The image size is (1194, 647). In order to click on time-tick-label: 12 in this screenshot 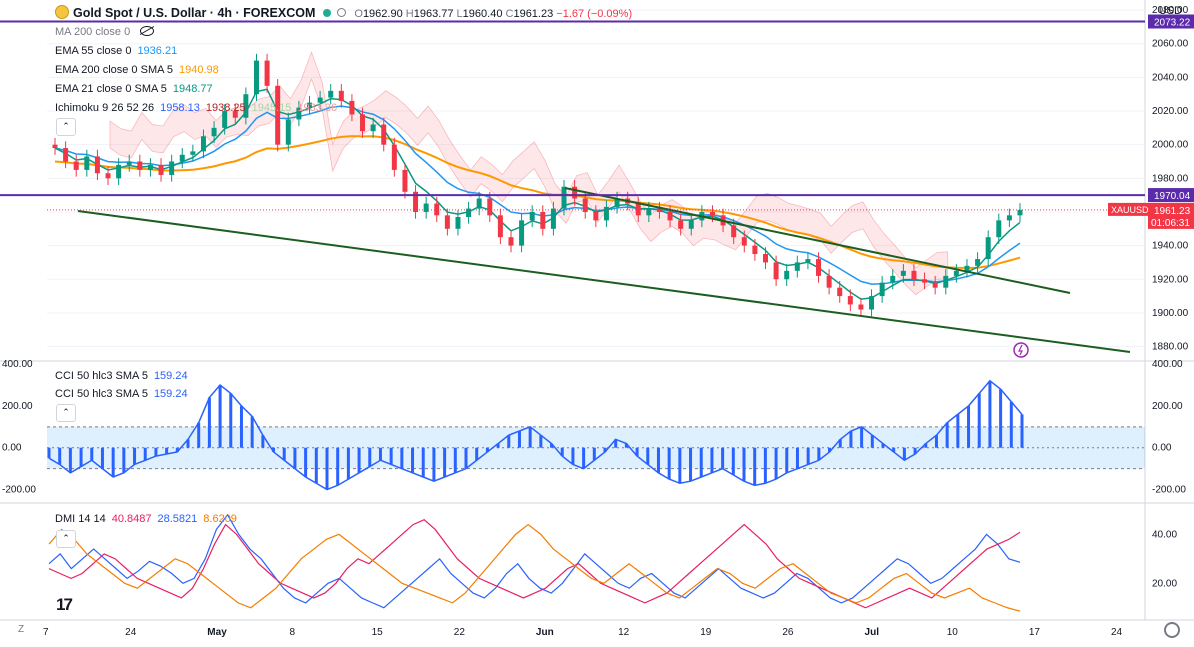, I will do `click(624, 632)`.